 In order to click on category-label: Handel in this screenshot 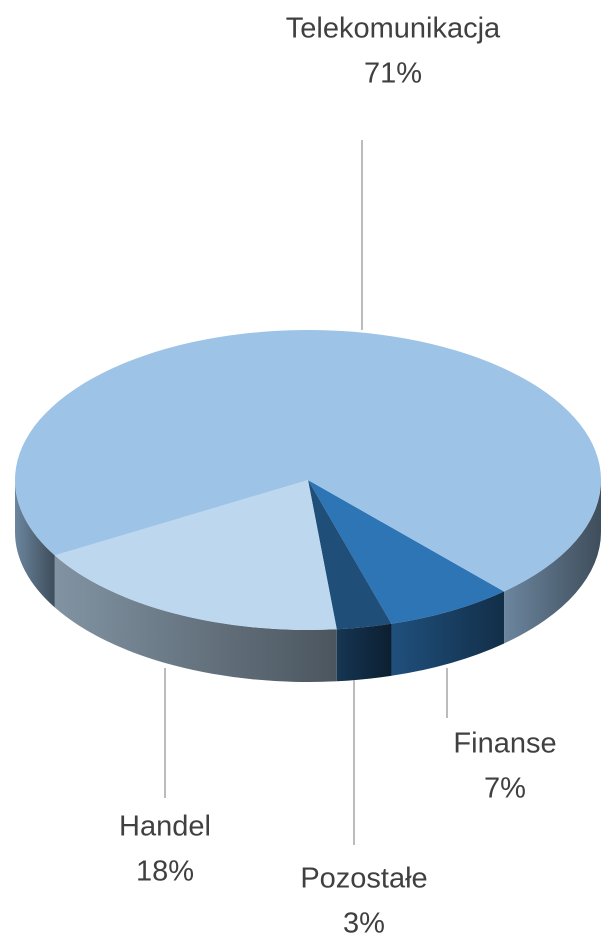, I will do `click(165, 827)`.